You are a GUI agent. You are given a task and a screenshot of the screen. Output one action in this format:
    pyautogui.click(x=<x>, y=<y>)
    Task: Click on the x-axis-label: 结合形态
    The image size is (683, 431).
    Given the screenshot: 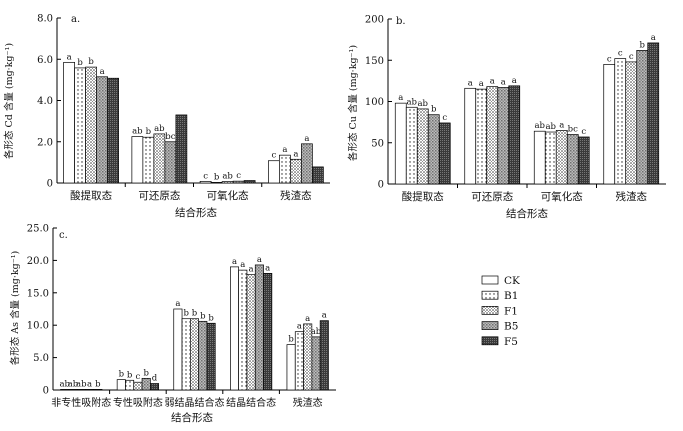 What is the action you would take?
    pyautogui.click(x=527, y=213)
    